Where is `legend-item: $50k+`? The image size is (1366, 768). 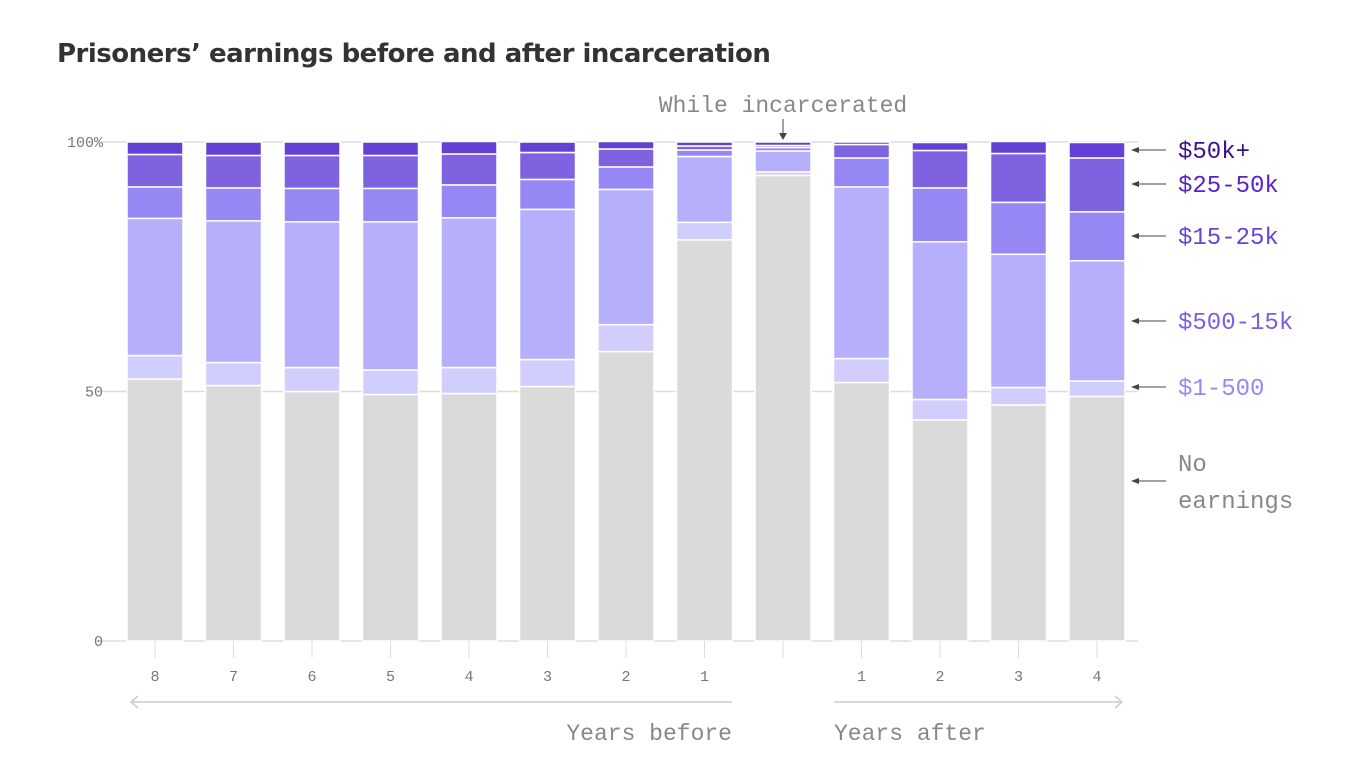
legend-item: $50k+ is located at coordinates (1190, 152).